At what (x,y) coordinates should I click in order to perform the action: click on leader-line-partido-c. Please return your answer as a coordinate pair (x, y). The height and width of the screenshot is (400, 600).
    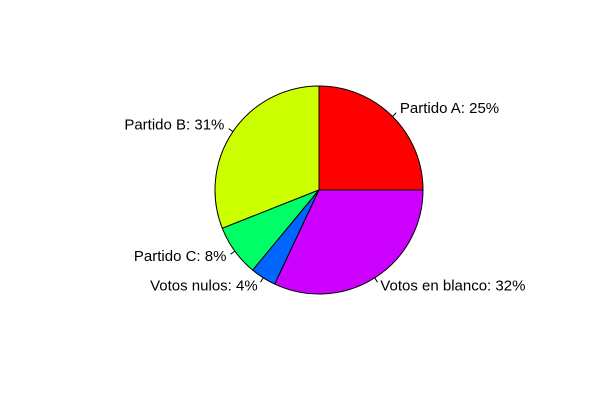
    Looking at the image, I should click on (233, 252).